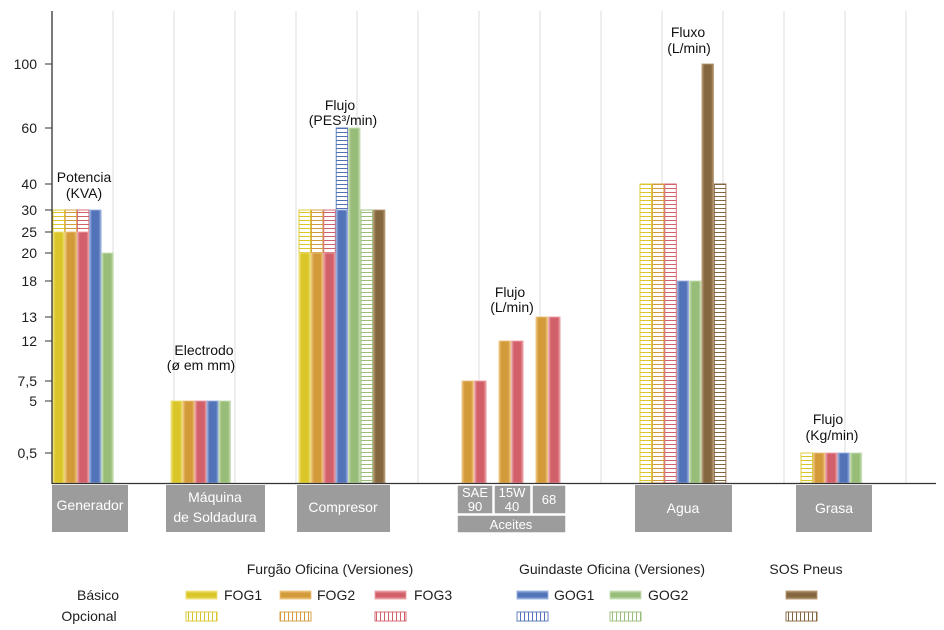  What do you see at coordinates (29, 281) in the screenshot?
I see `y-tick-label: 18` at bounding box center [29, 281].